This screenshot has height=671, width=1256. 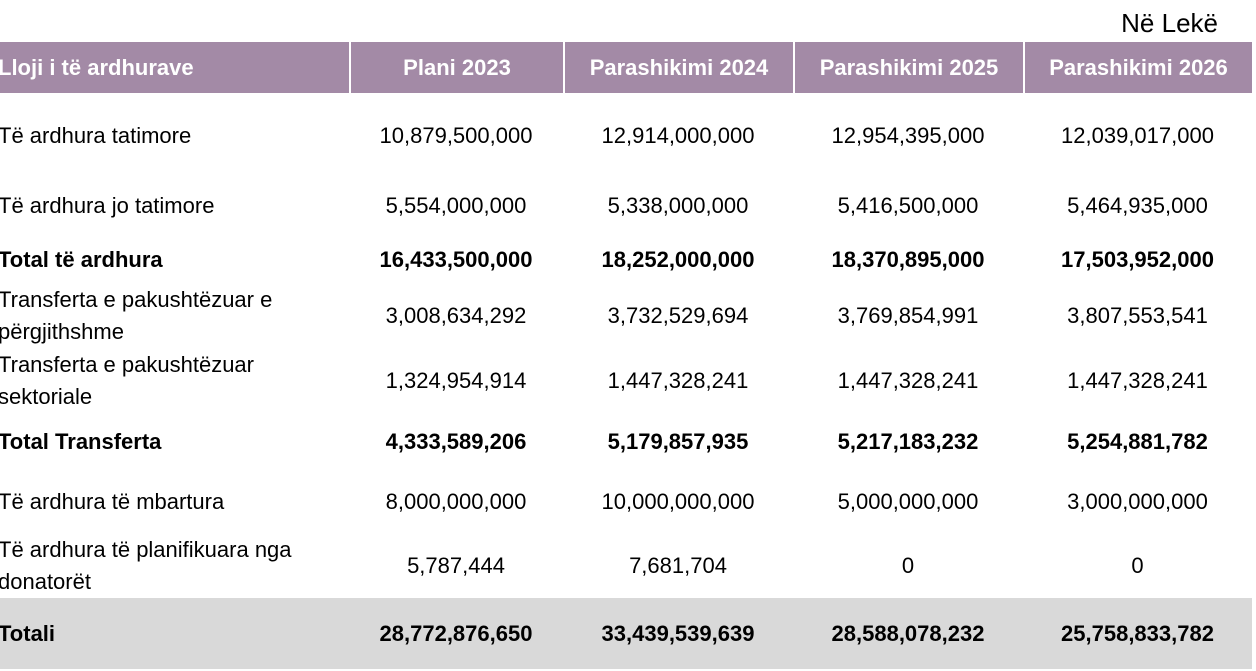 What do you see at coordinates (908, 380) in the screenshot?
I see `cell-2025: 1,447,328,241` at bounding box center [908, 380].